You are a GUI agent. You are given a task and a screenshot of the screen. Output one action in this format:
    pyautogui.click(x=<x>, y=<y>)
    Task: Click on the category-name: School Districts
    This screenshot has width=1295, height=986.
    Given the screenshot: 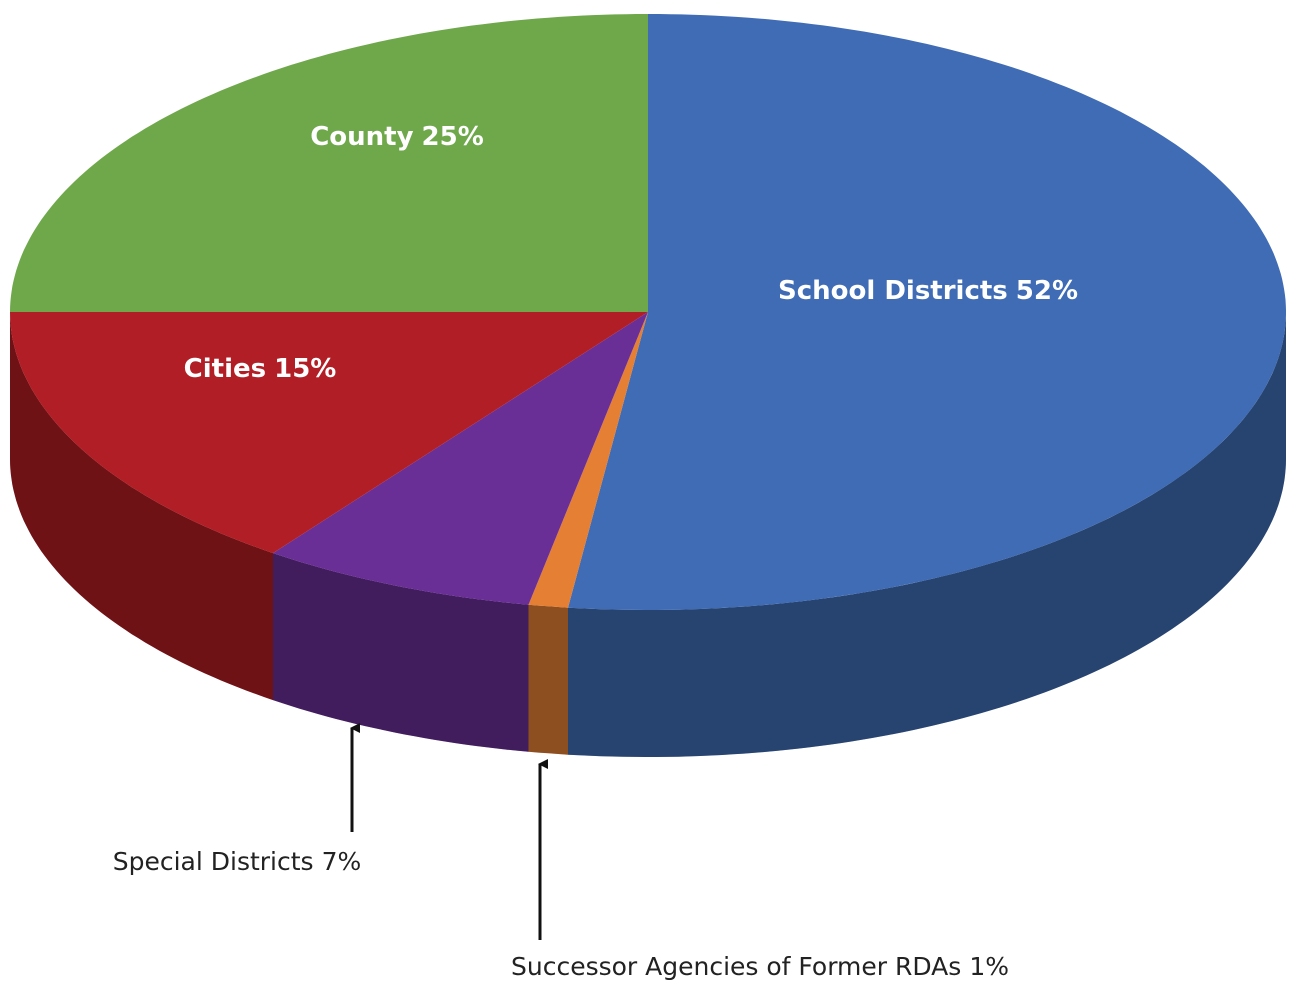 What is the action you would take?
    pyautogui.click(x=893, y=291)
    